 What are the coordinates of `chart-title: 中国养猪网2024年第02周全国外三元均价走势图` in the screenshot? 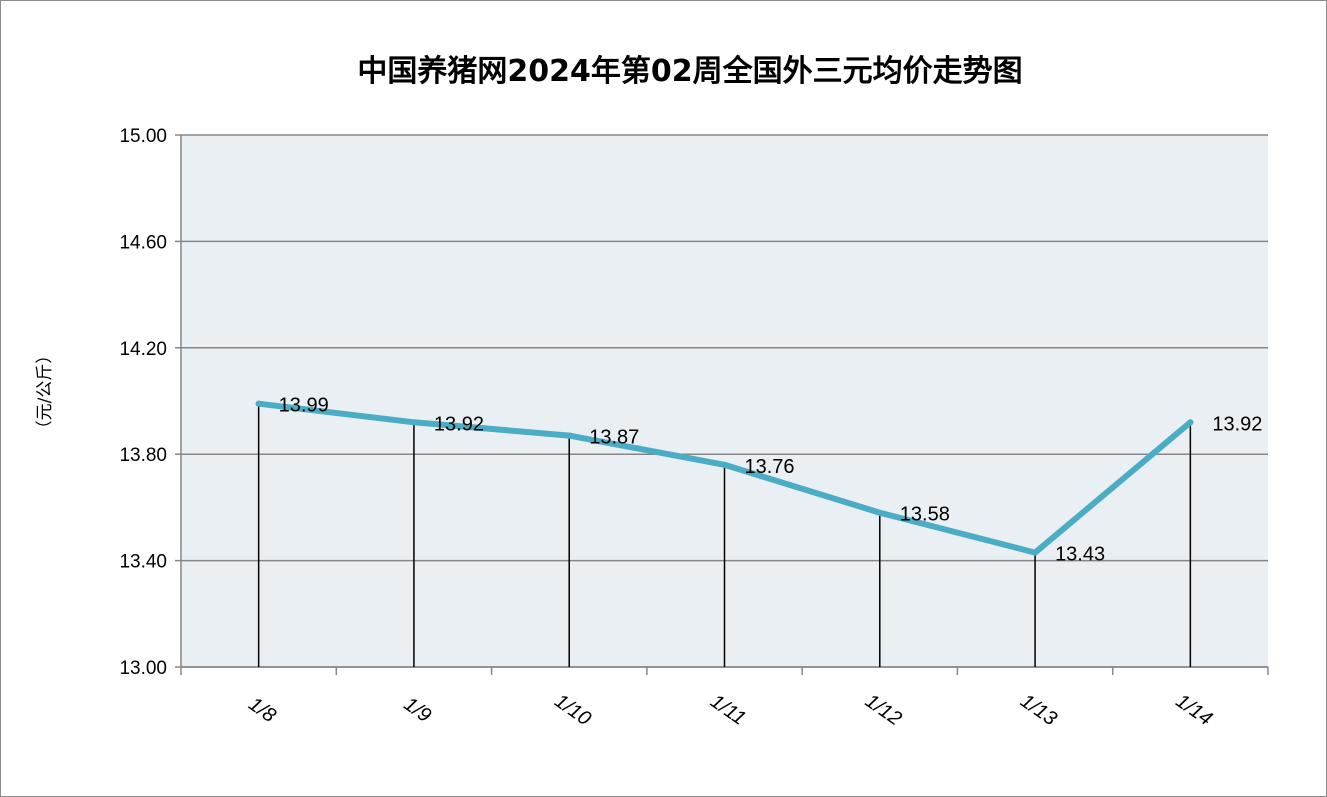 It's located at (689, 71).